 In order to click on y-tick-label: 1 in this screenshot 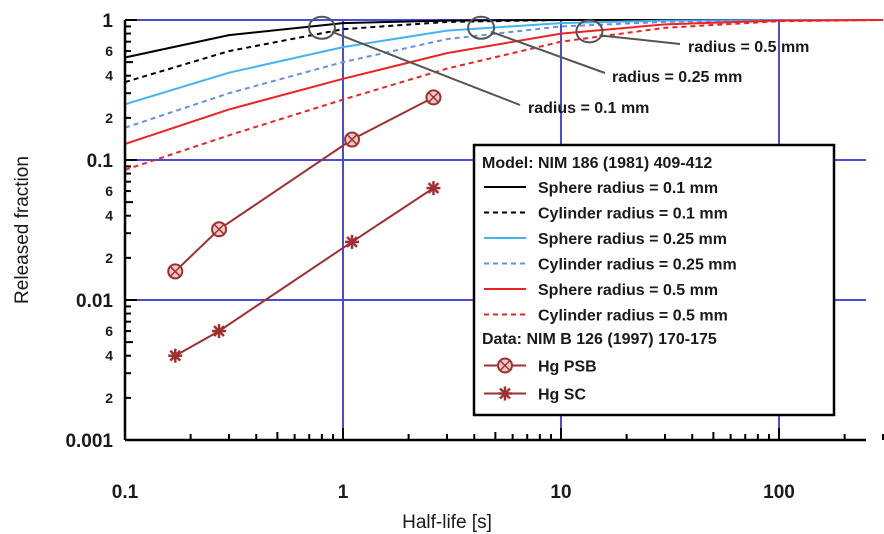, I will do `click(107, 21)`.